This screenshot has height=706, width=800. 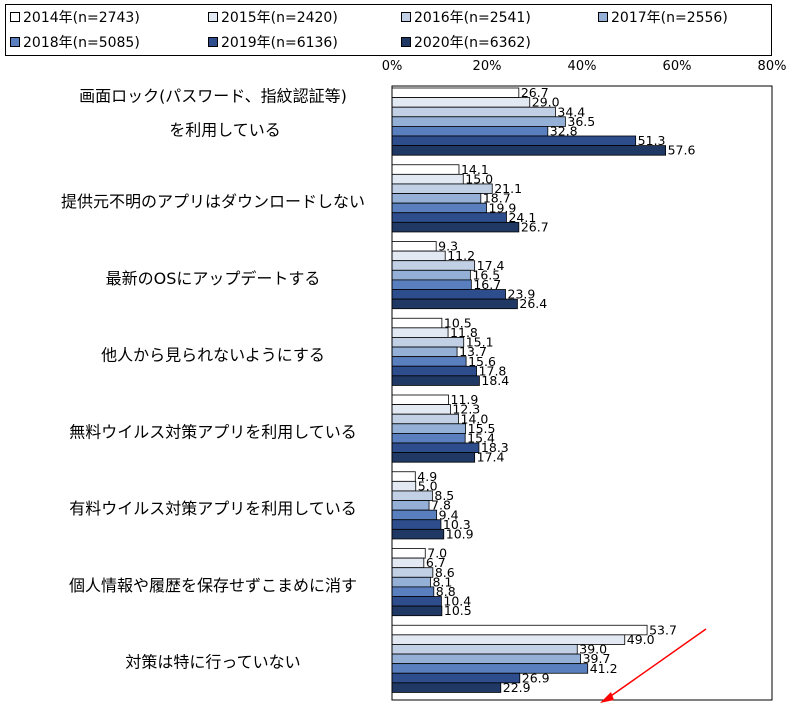 I want to click on data-label: 8.6, so click(x=445, y=572).